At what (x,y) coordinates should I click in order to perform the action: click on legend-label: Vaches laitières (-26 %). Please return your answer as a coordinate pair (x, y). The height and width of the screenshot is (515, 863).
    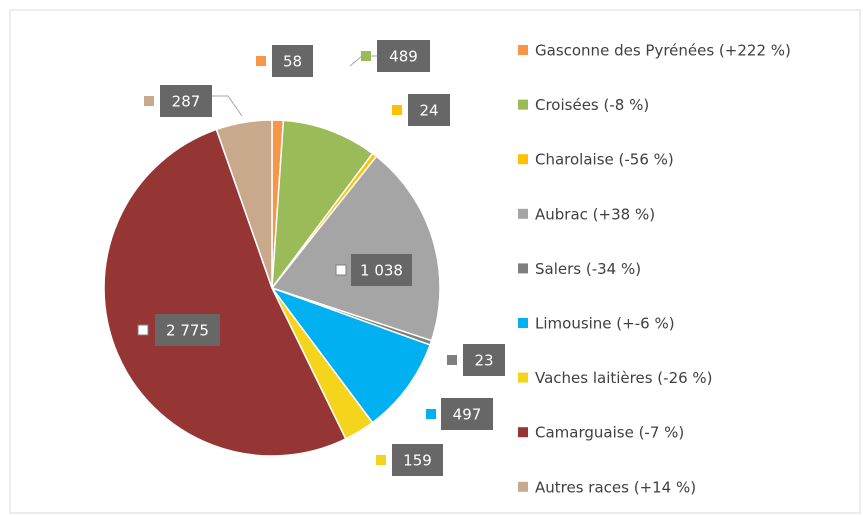
    Looking at the image, I should click on (624, 378).